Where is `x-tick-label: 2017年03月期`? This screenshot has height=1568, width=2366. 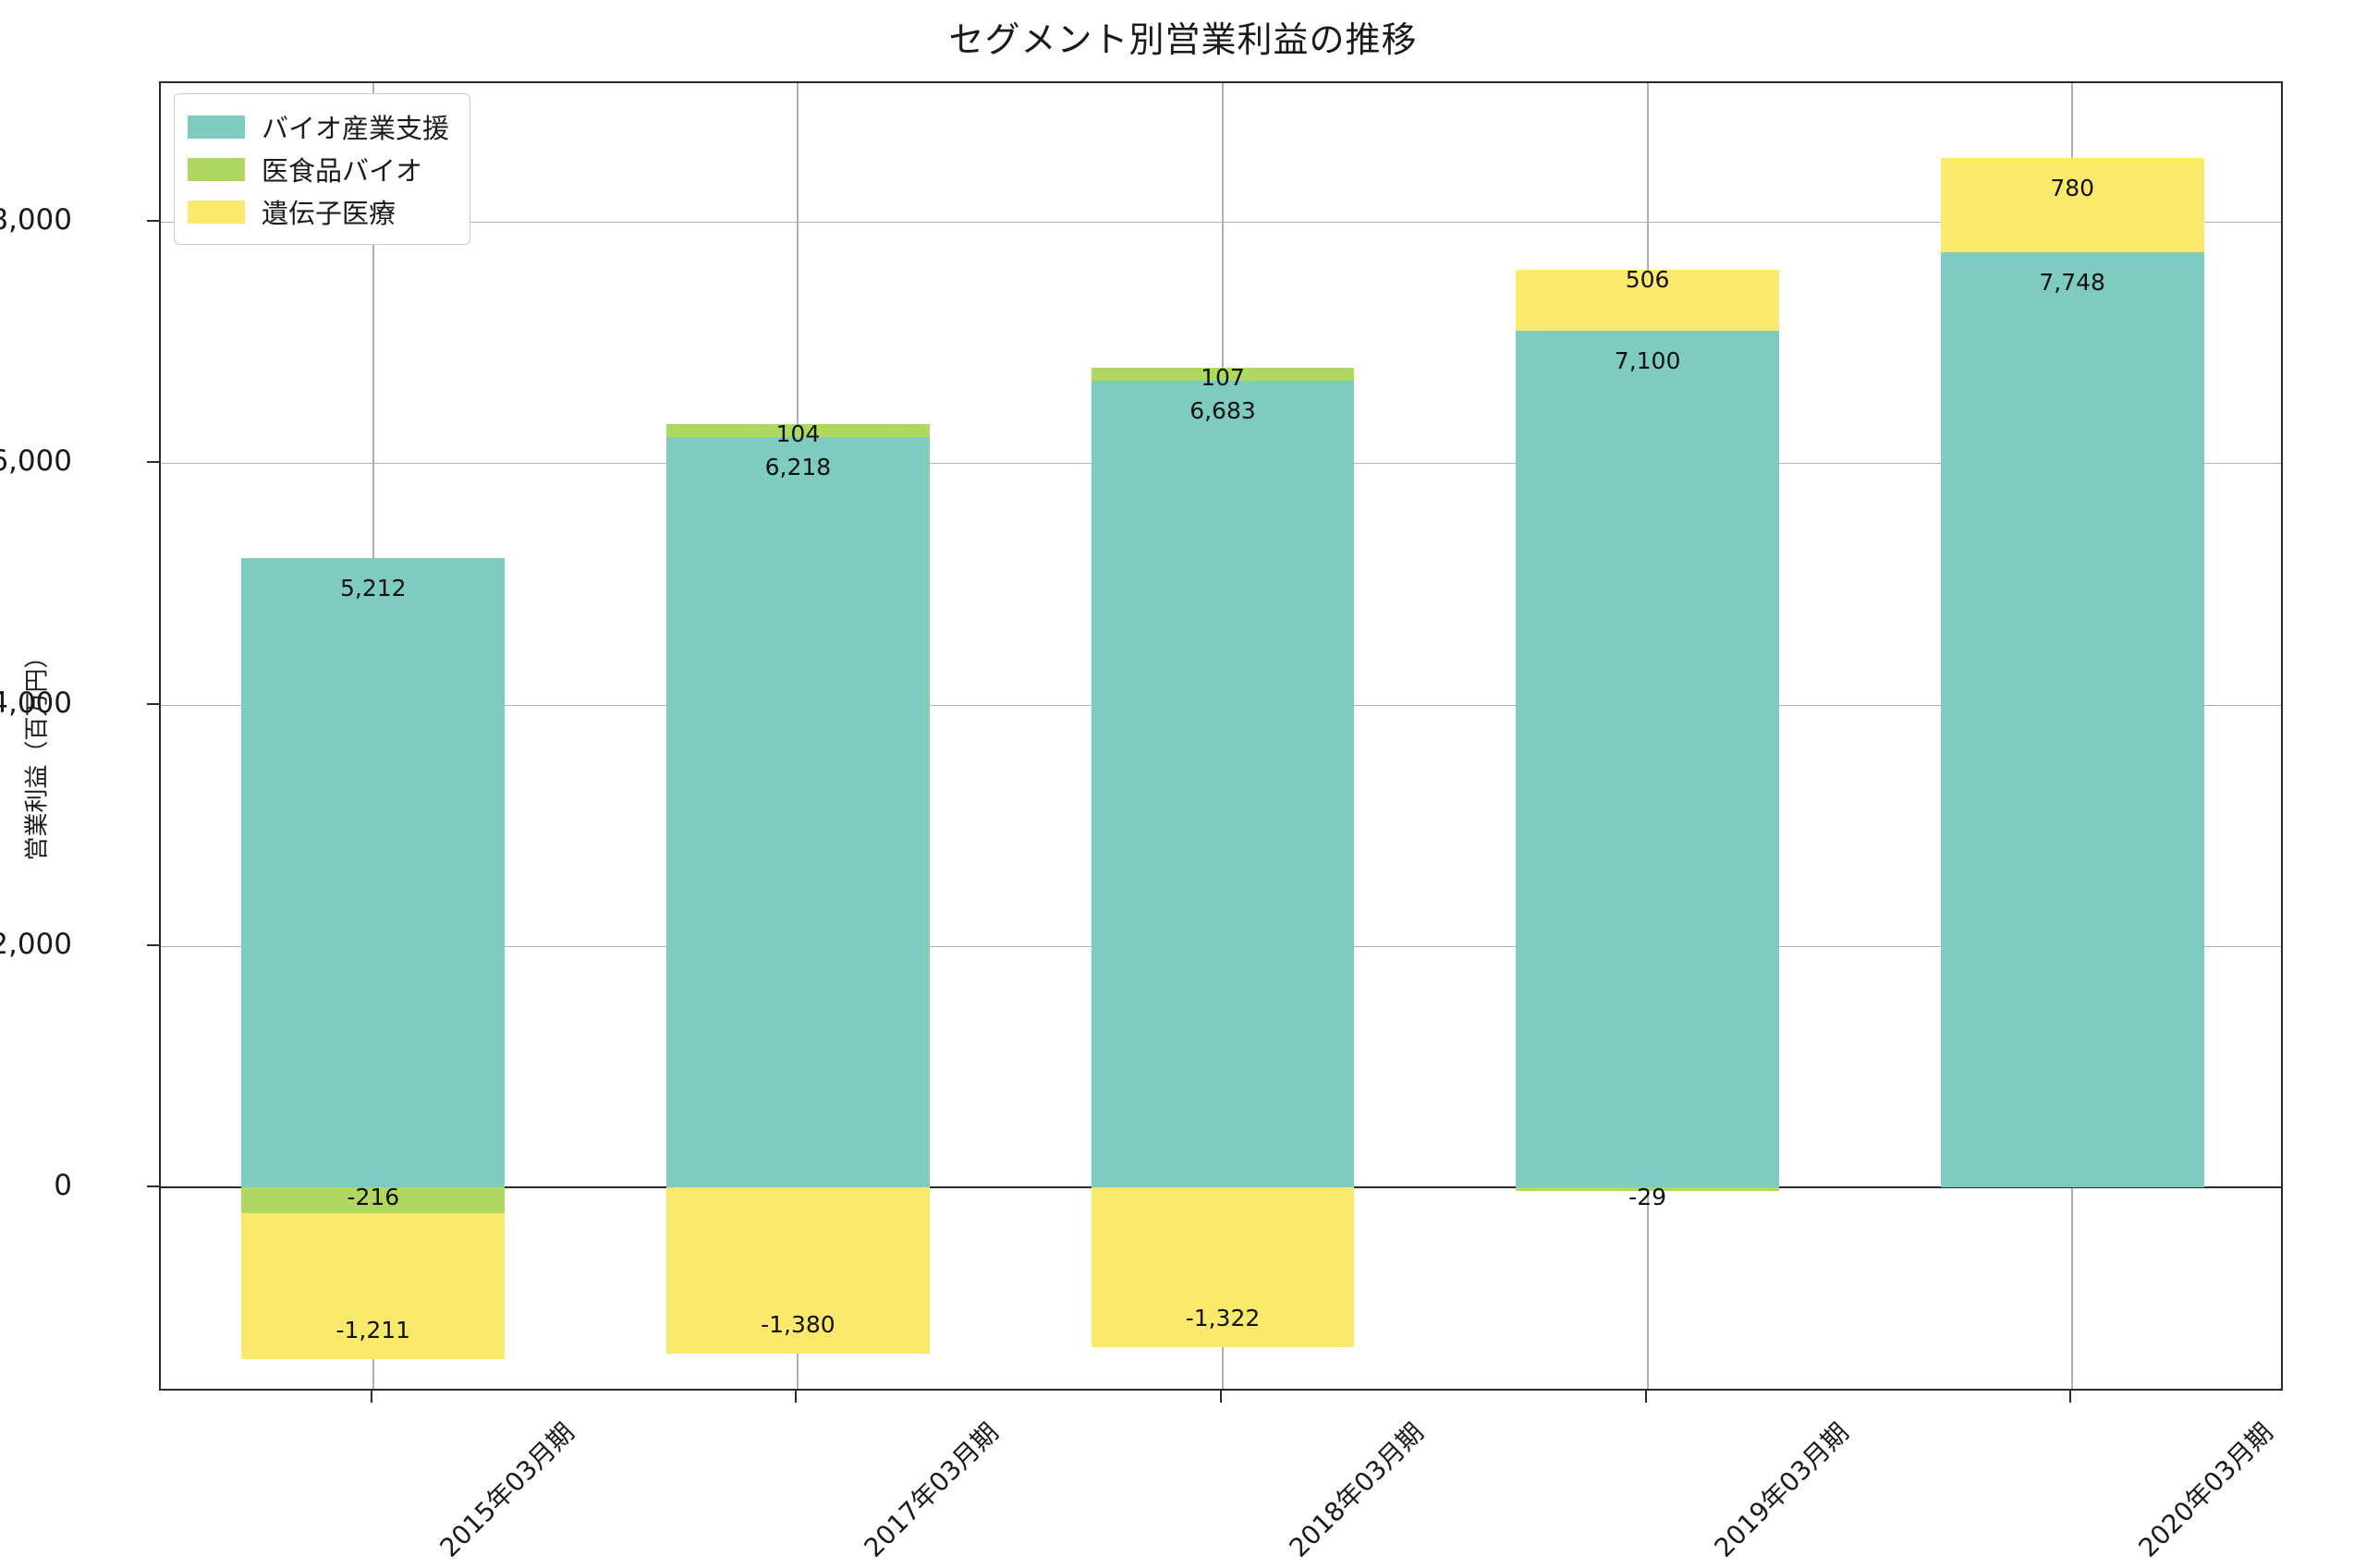
x-tick-label: 2017年03月期 is located at coordinates (932, 1489).